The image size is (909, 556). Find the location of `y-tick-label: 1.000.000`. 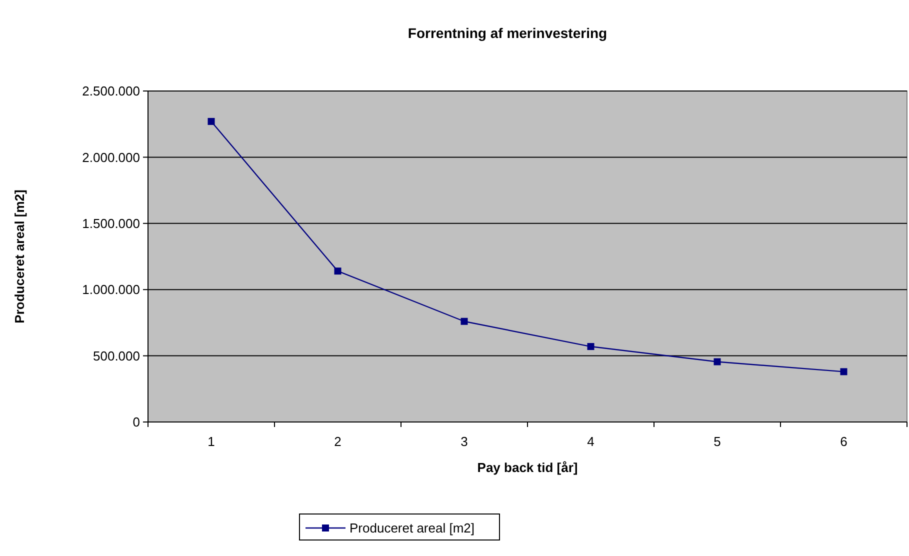

y-tick-label: 1.000.000 is located at coordinates (111, 290).